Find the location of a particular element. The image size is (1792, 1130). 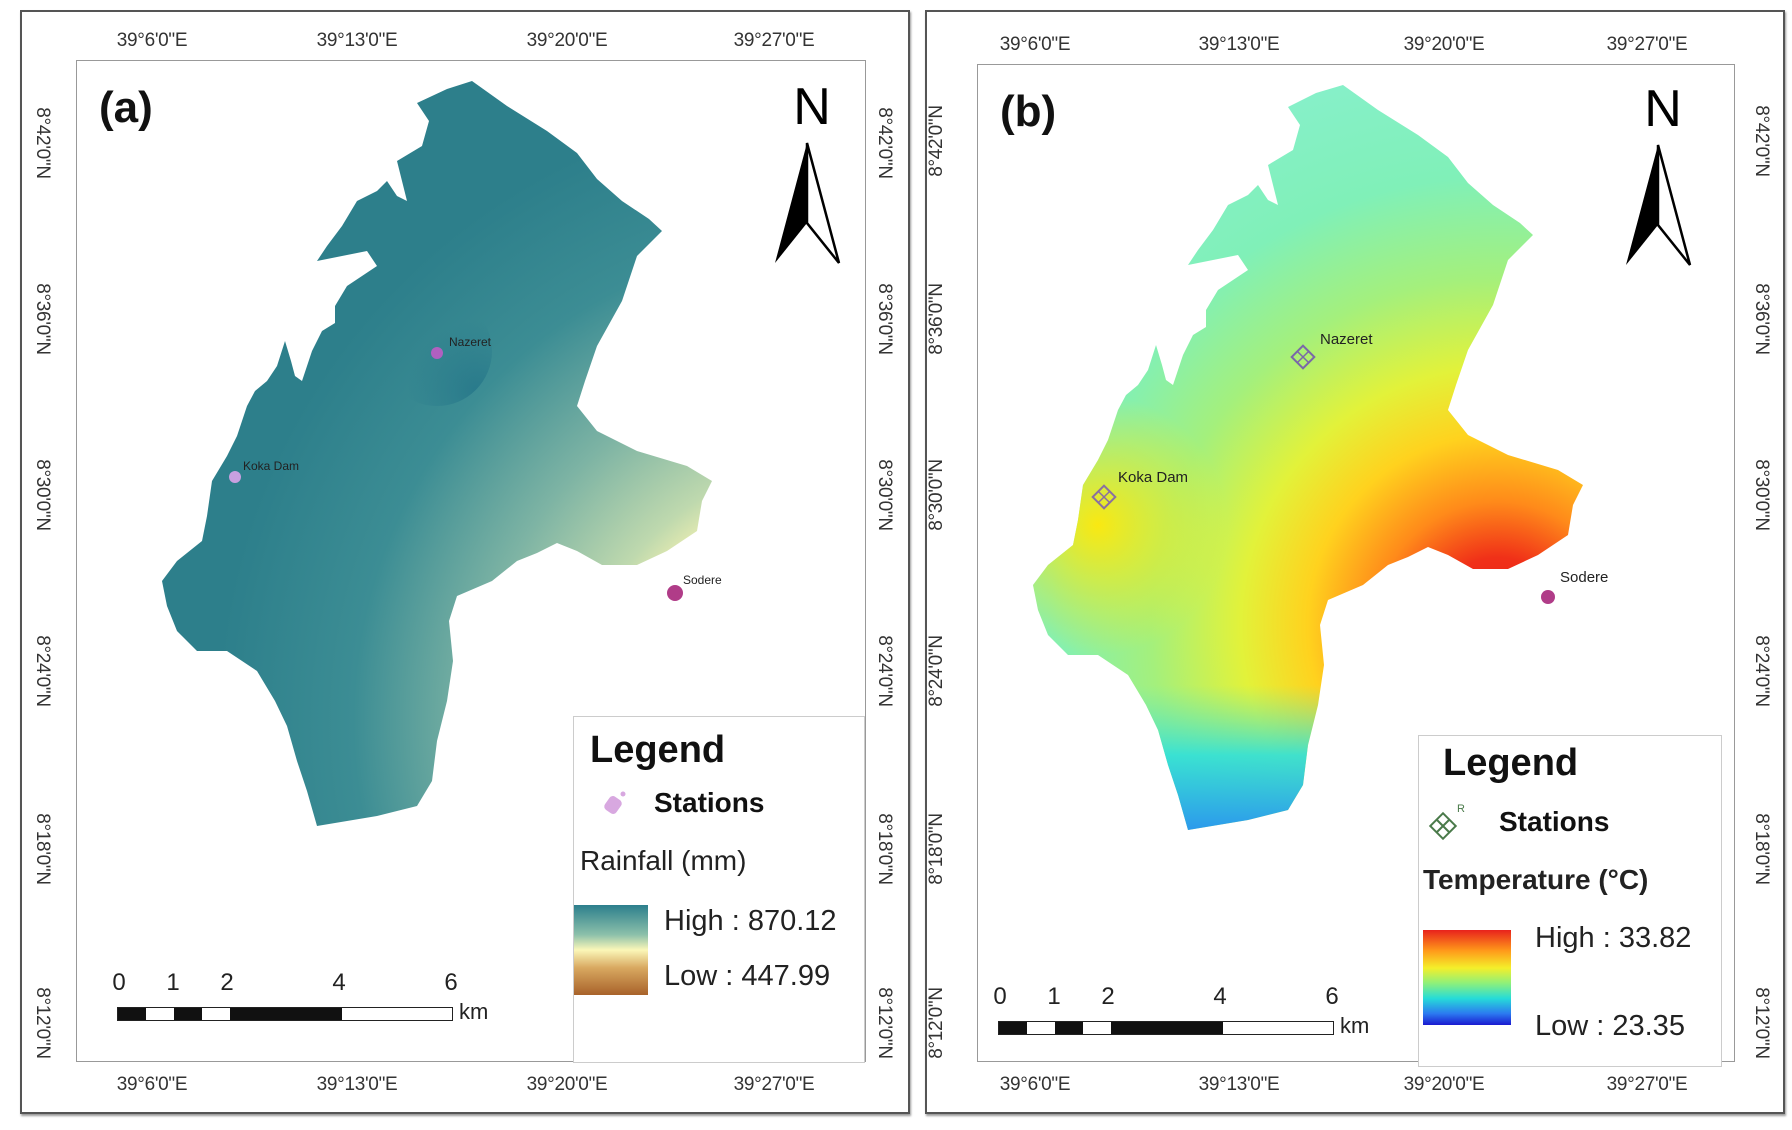

station-symbol-icon is located at coordinates (615, 802).